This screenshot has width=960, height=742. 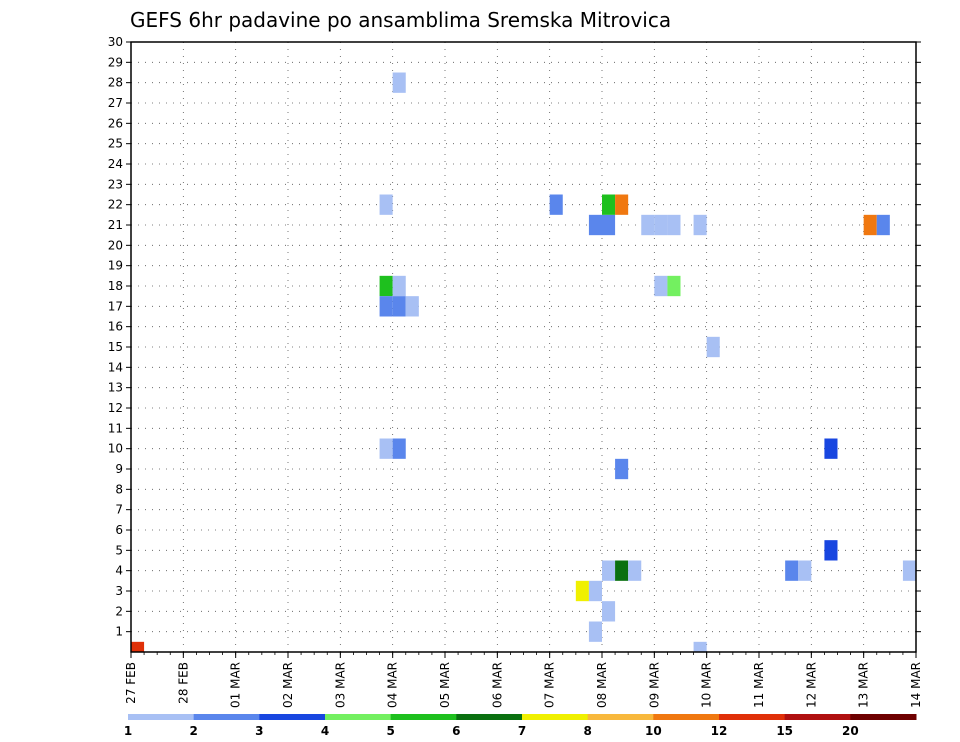 What do you see at coordinates (288, 685) in the screenshot?
I see `x-tick-label: 02 MAR` at bounding box center [288, 685].